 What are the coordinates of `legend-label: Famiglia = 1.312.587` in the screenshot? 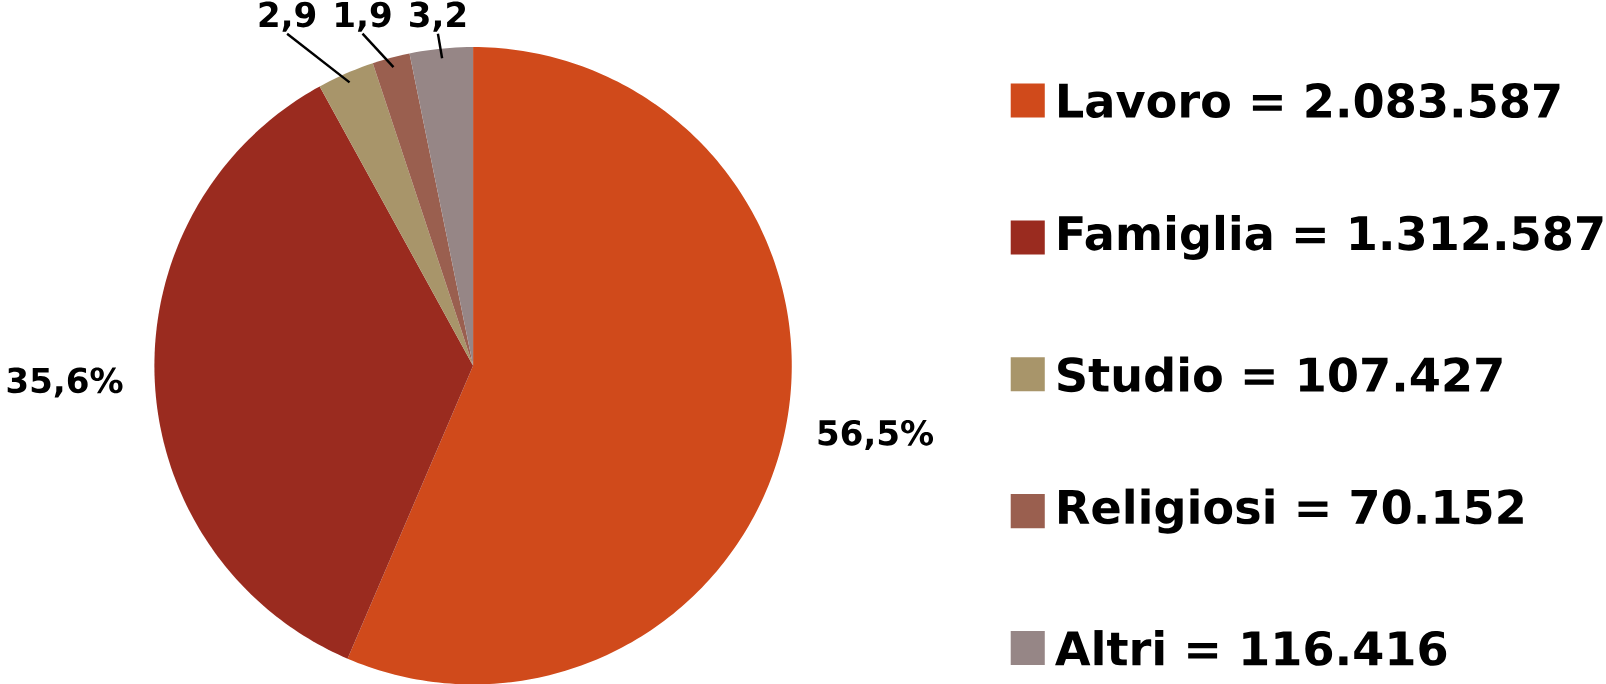 It's located at (1331, 237).